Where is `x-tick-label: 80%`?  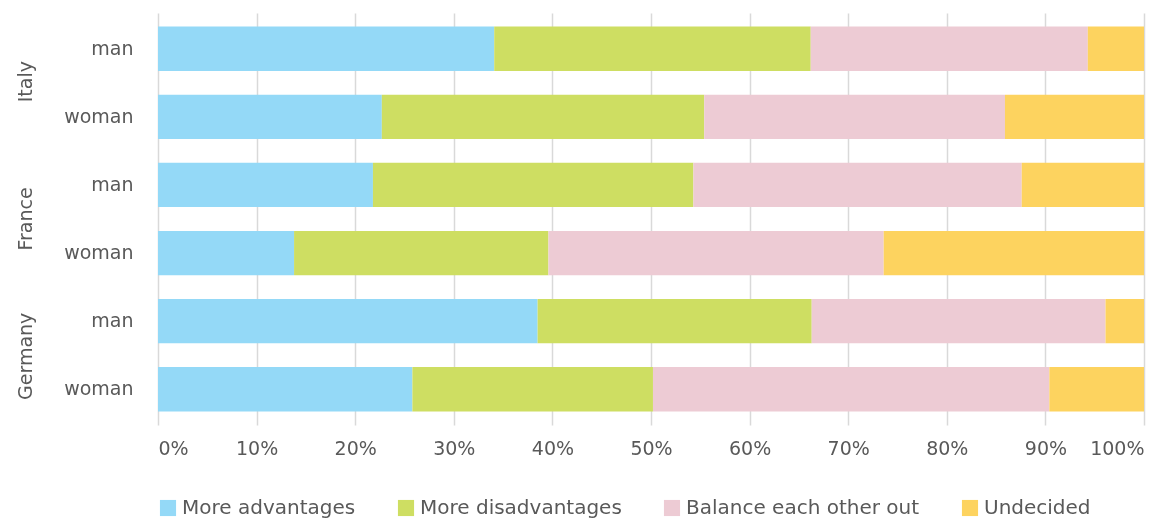
x-tick-label: 80% is located at coordinates (947, 447).